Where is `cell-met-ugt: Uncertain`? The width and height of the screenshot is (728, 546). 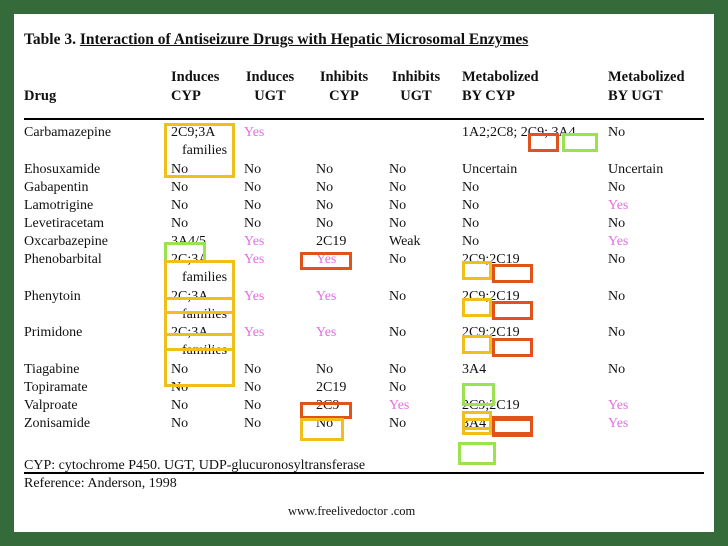 cell-met-ugt: Uncertain is located at coordinates (636, 169).